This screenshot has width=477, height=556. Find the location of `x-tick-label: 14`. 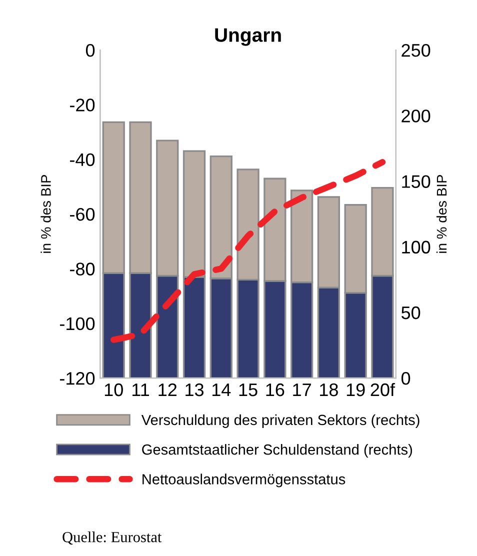

x-tick-label: 14 is located at coordinates (221, 390).